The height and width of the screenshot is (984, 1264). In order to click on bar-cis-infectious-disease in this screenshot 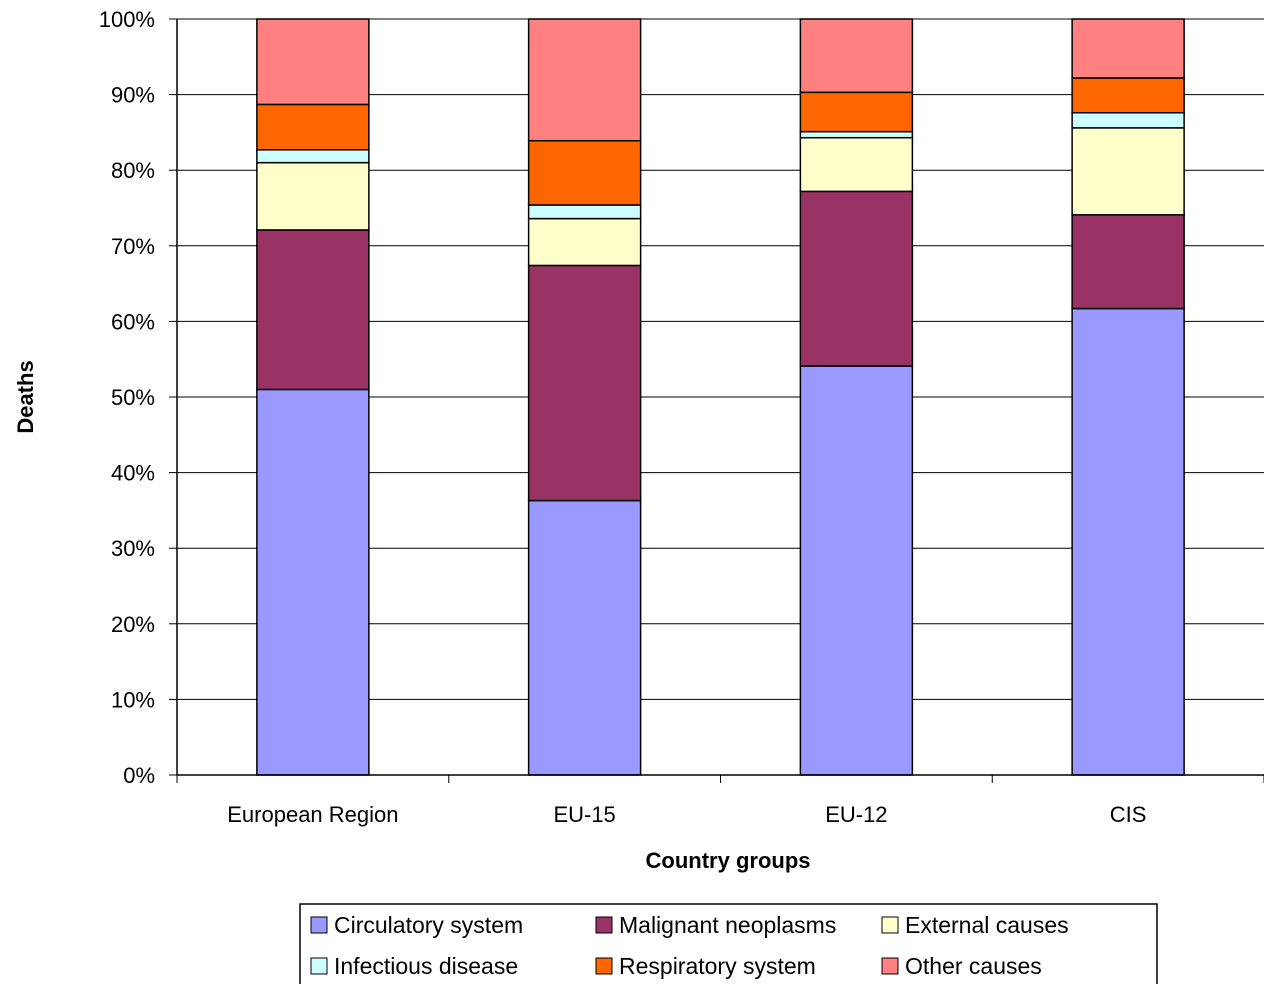, I will do `click(1128, 120)`.